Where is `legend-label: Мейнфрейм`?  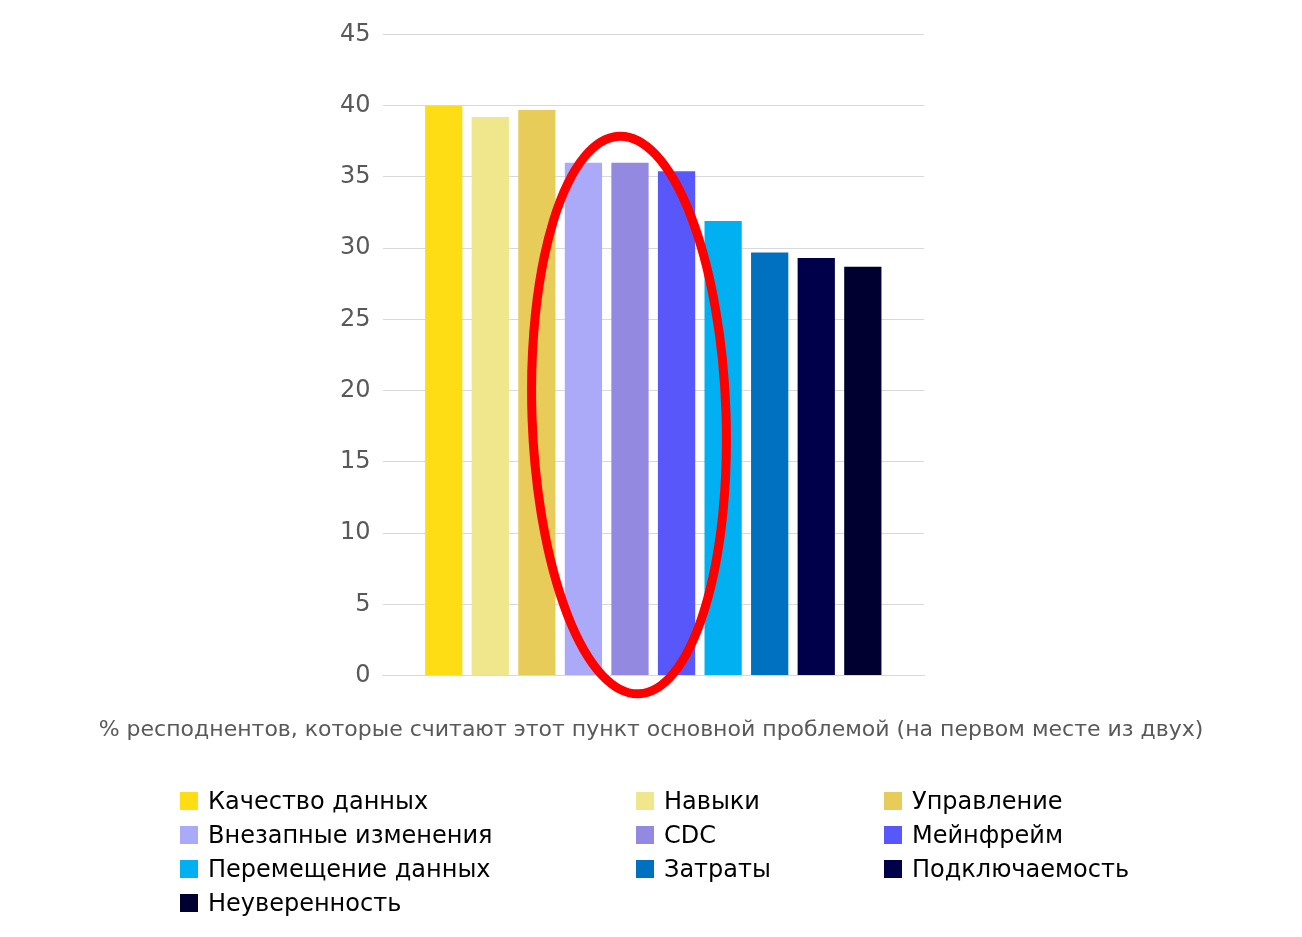
legend-label: Мейнфрейм is located at coordinates (987, 835).